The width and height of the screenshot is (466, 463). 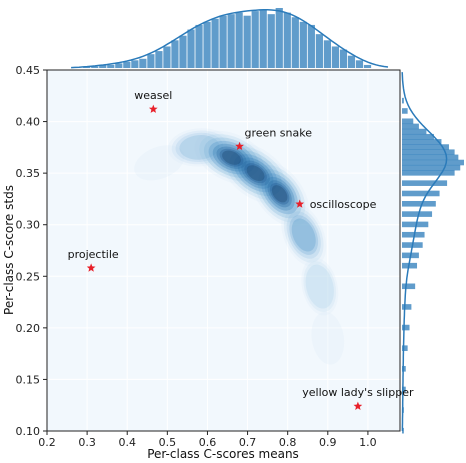 What do you see at coordinates (9, 250) in the screenshot?
I see `y-axis-label: Per-class C-score stds` at bounding box center [9, 250].